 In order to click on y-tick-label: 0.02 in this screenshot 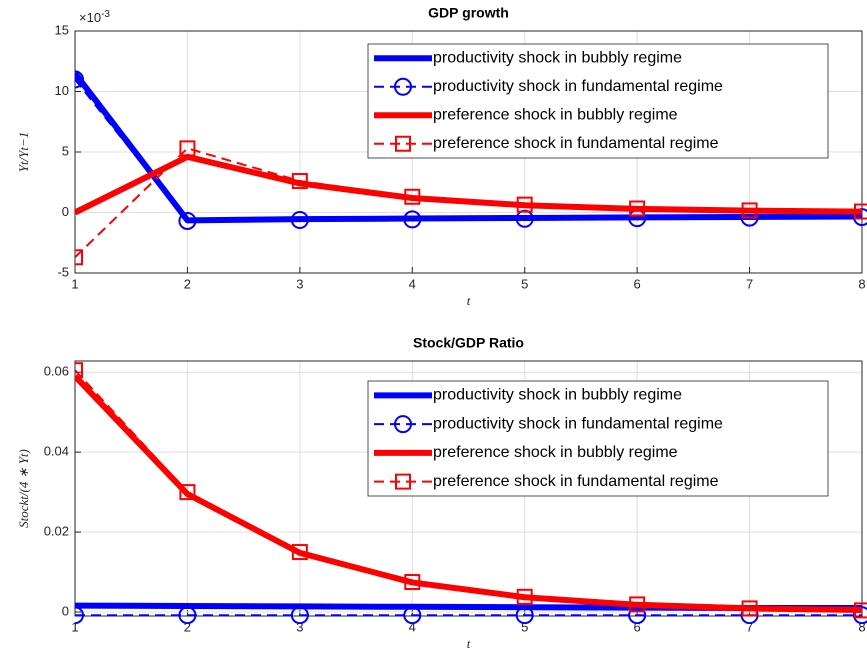, I will do `click(56, 531)`.